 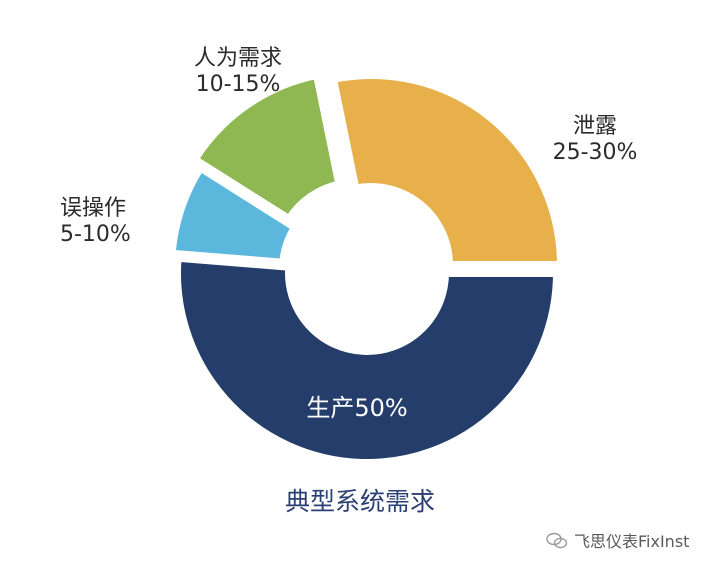 I want to click on watermark-text: 飞思仪表FixInst, so click(x=632, y=541).